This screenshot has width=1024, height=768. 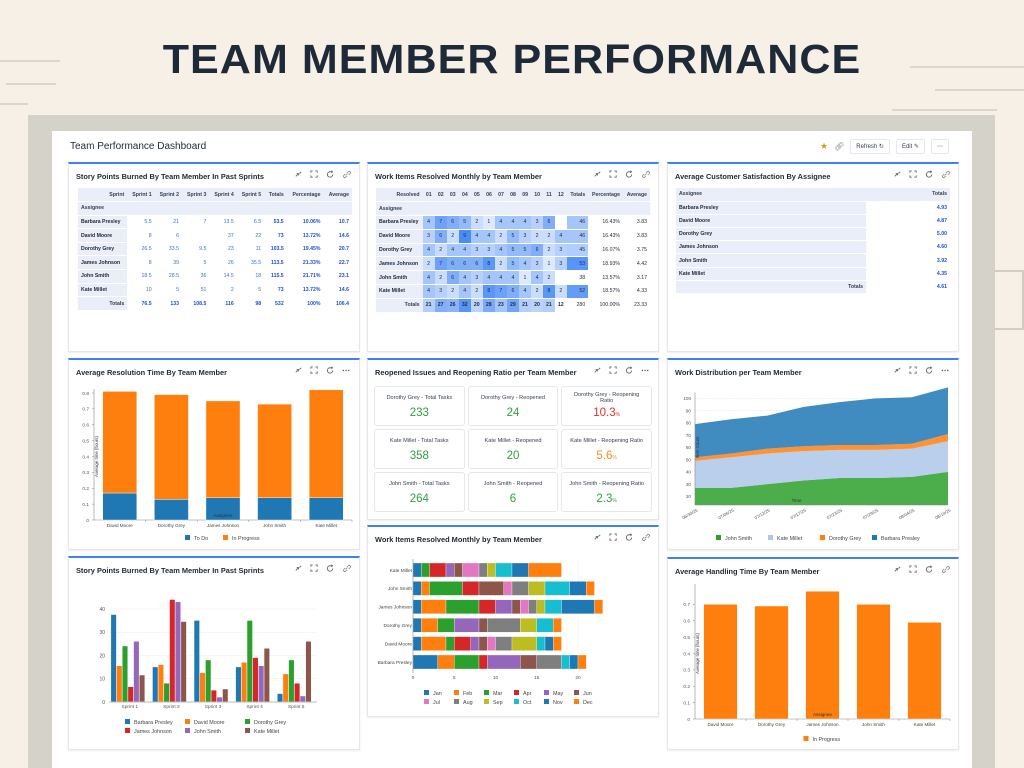 I want to click on edit-button: Edit ✎, so click(x=910, y=146).